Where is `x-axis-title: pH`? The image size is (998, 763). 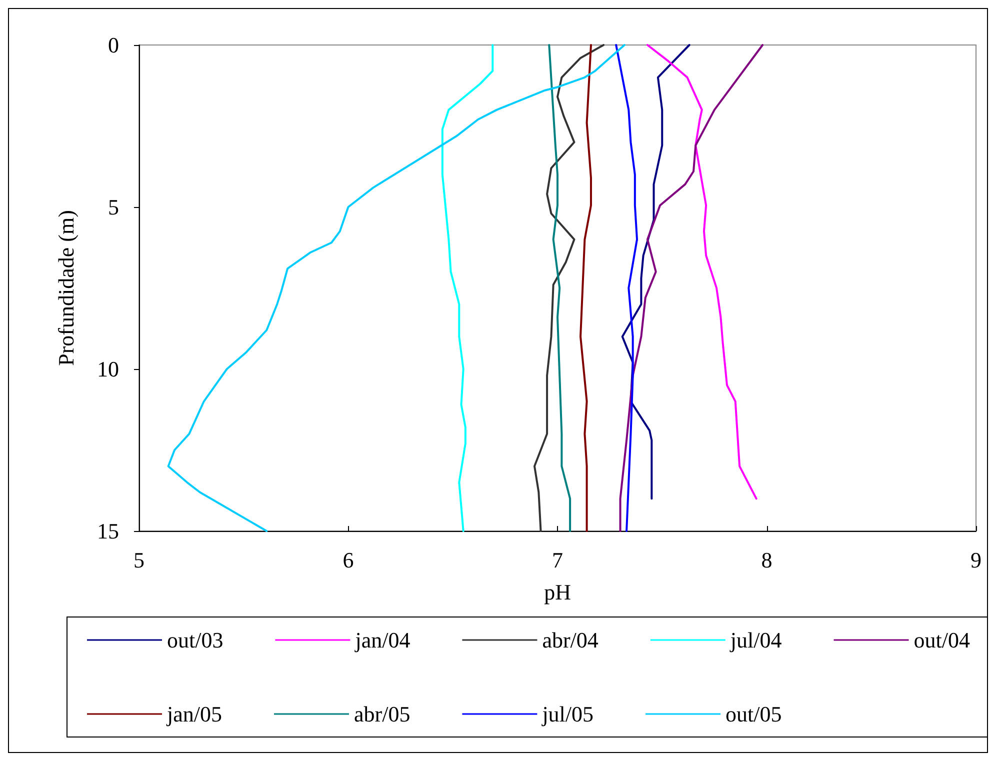 x-axis-title: pH is located at coordinates (558, 592).